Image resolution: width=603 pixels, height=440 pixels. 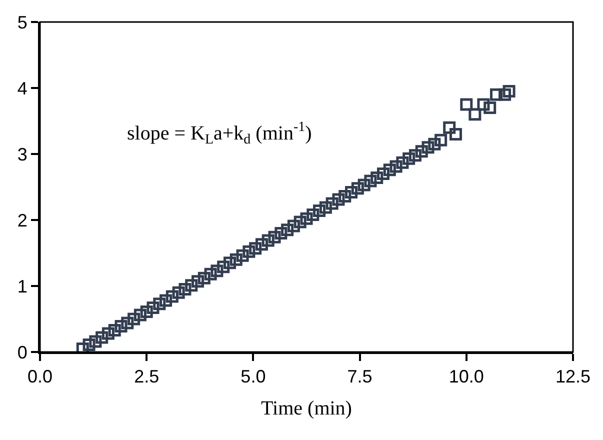 I want to click on annotation: slope = K$_{L}$a+k$_{d}$ (min$^{-1}$), so click(x=219, y=134).